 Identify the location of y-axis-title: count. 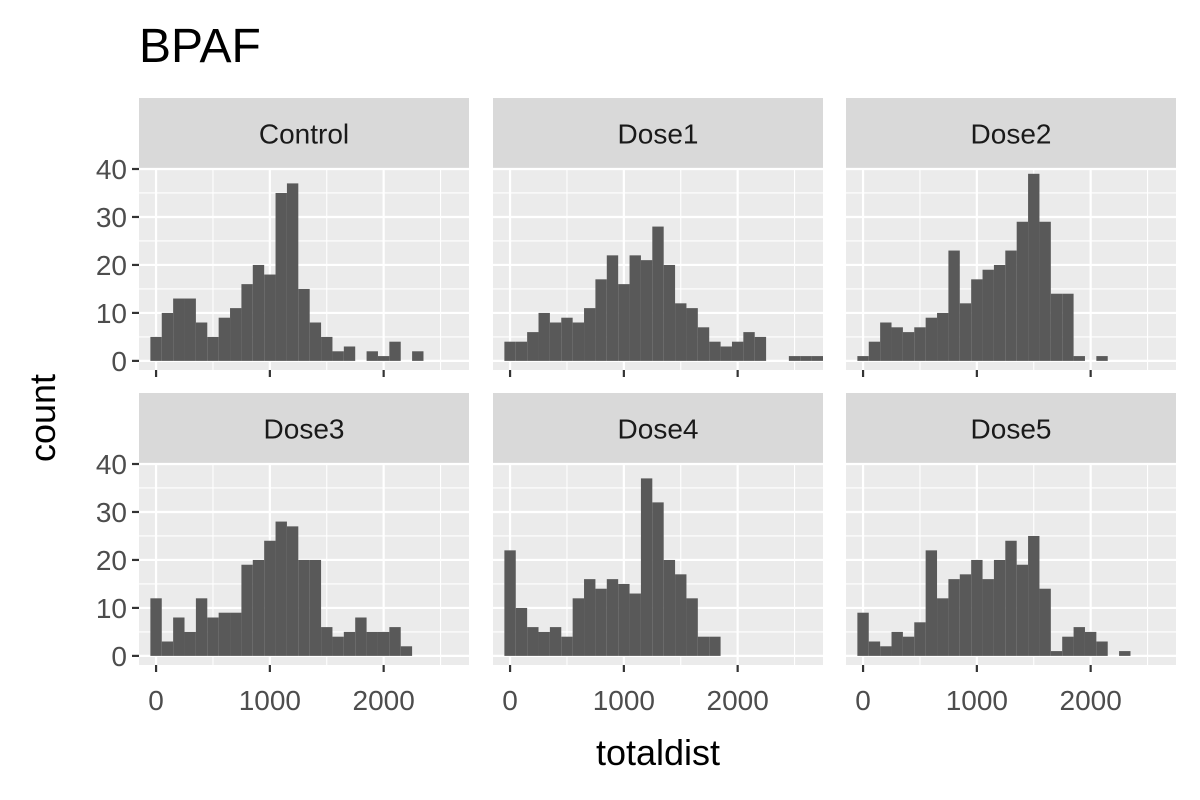
(42, 418).